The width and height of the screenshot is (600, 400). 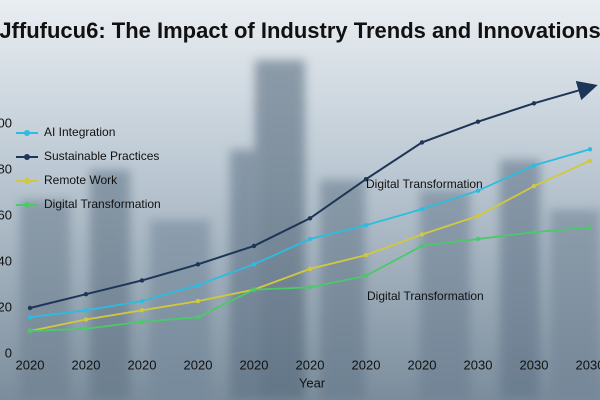 What do you see at coordinates (6, 168) in the screenshot?
I see `y-tick-label: 80` at bounding box center [6, 168].